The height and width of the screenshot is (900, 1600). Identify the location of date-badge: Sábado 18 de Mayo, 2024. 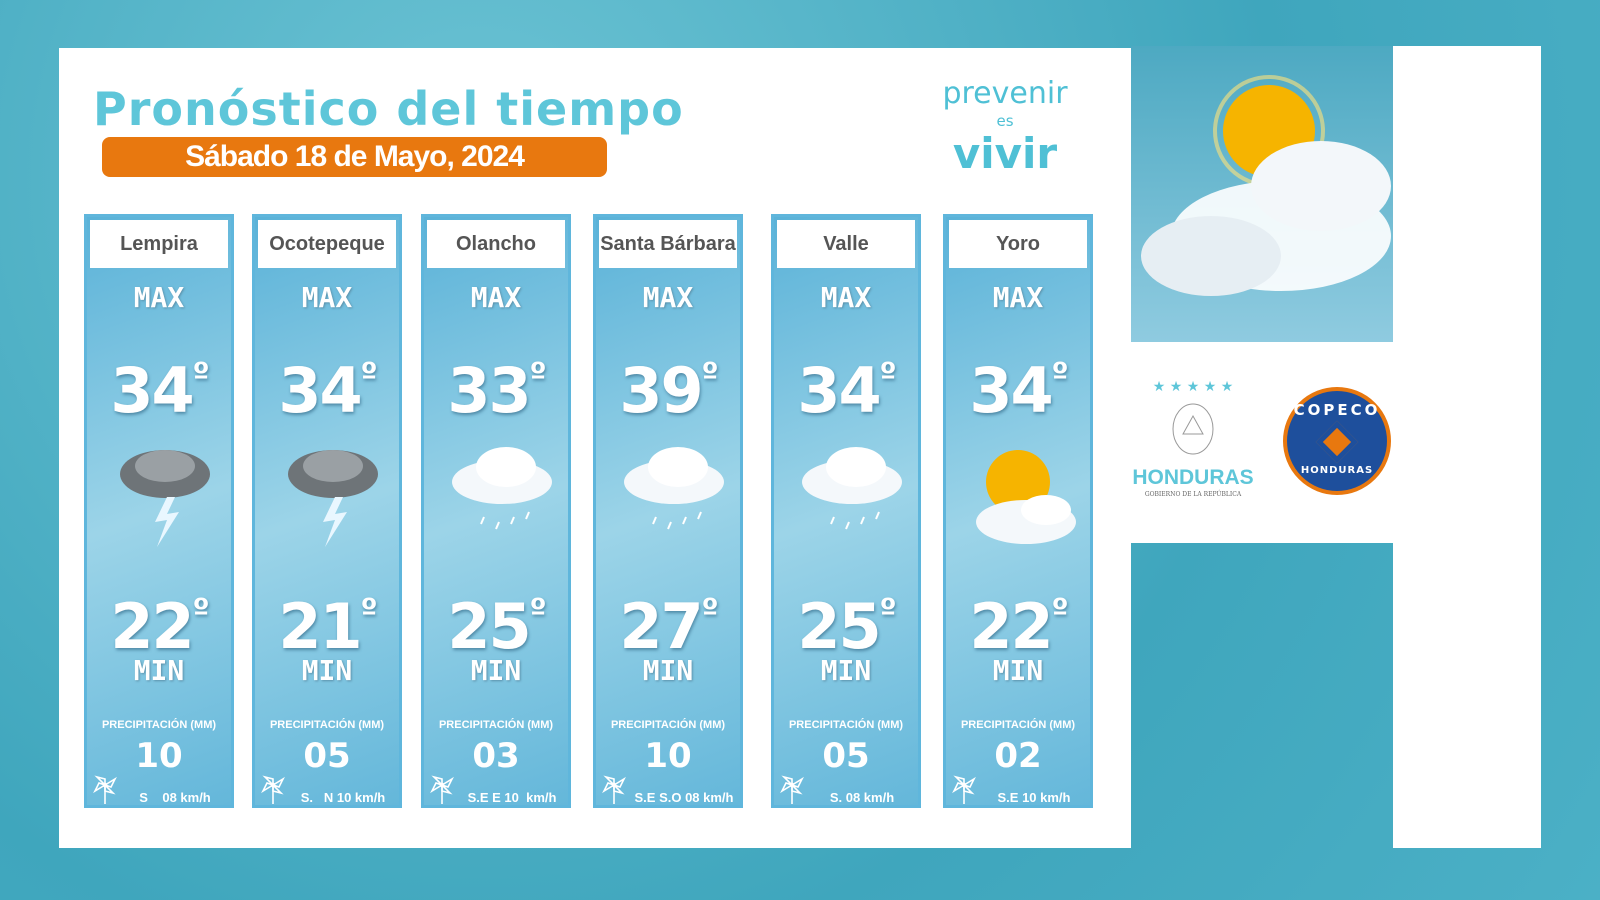
(354, 157).